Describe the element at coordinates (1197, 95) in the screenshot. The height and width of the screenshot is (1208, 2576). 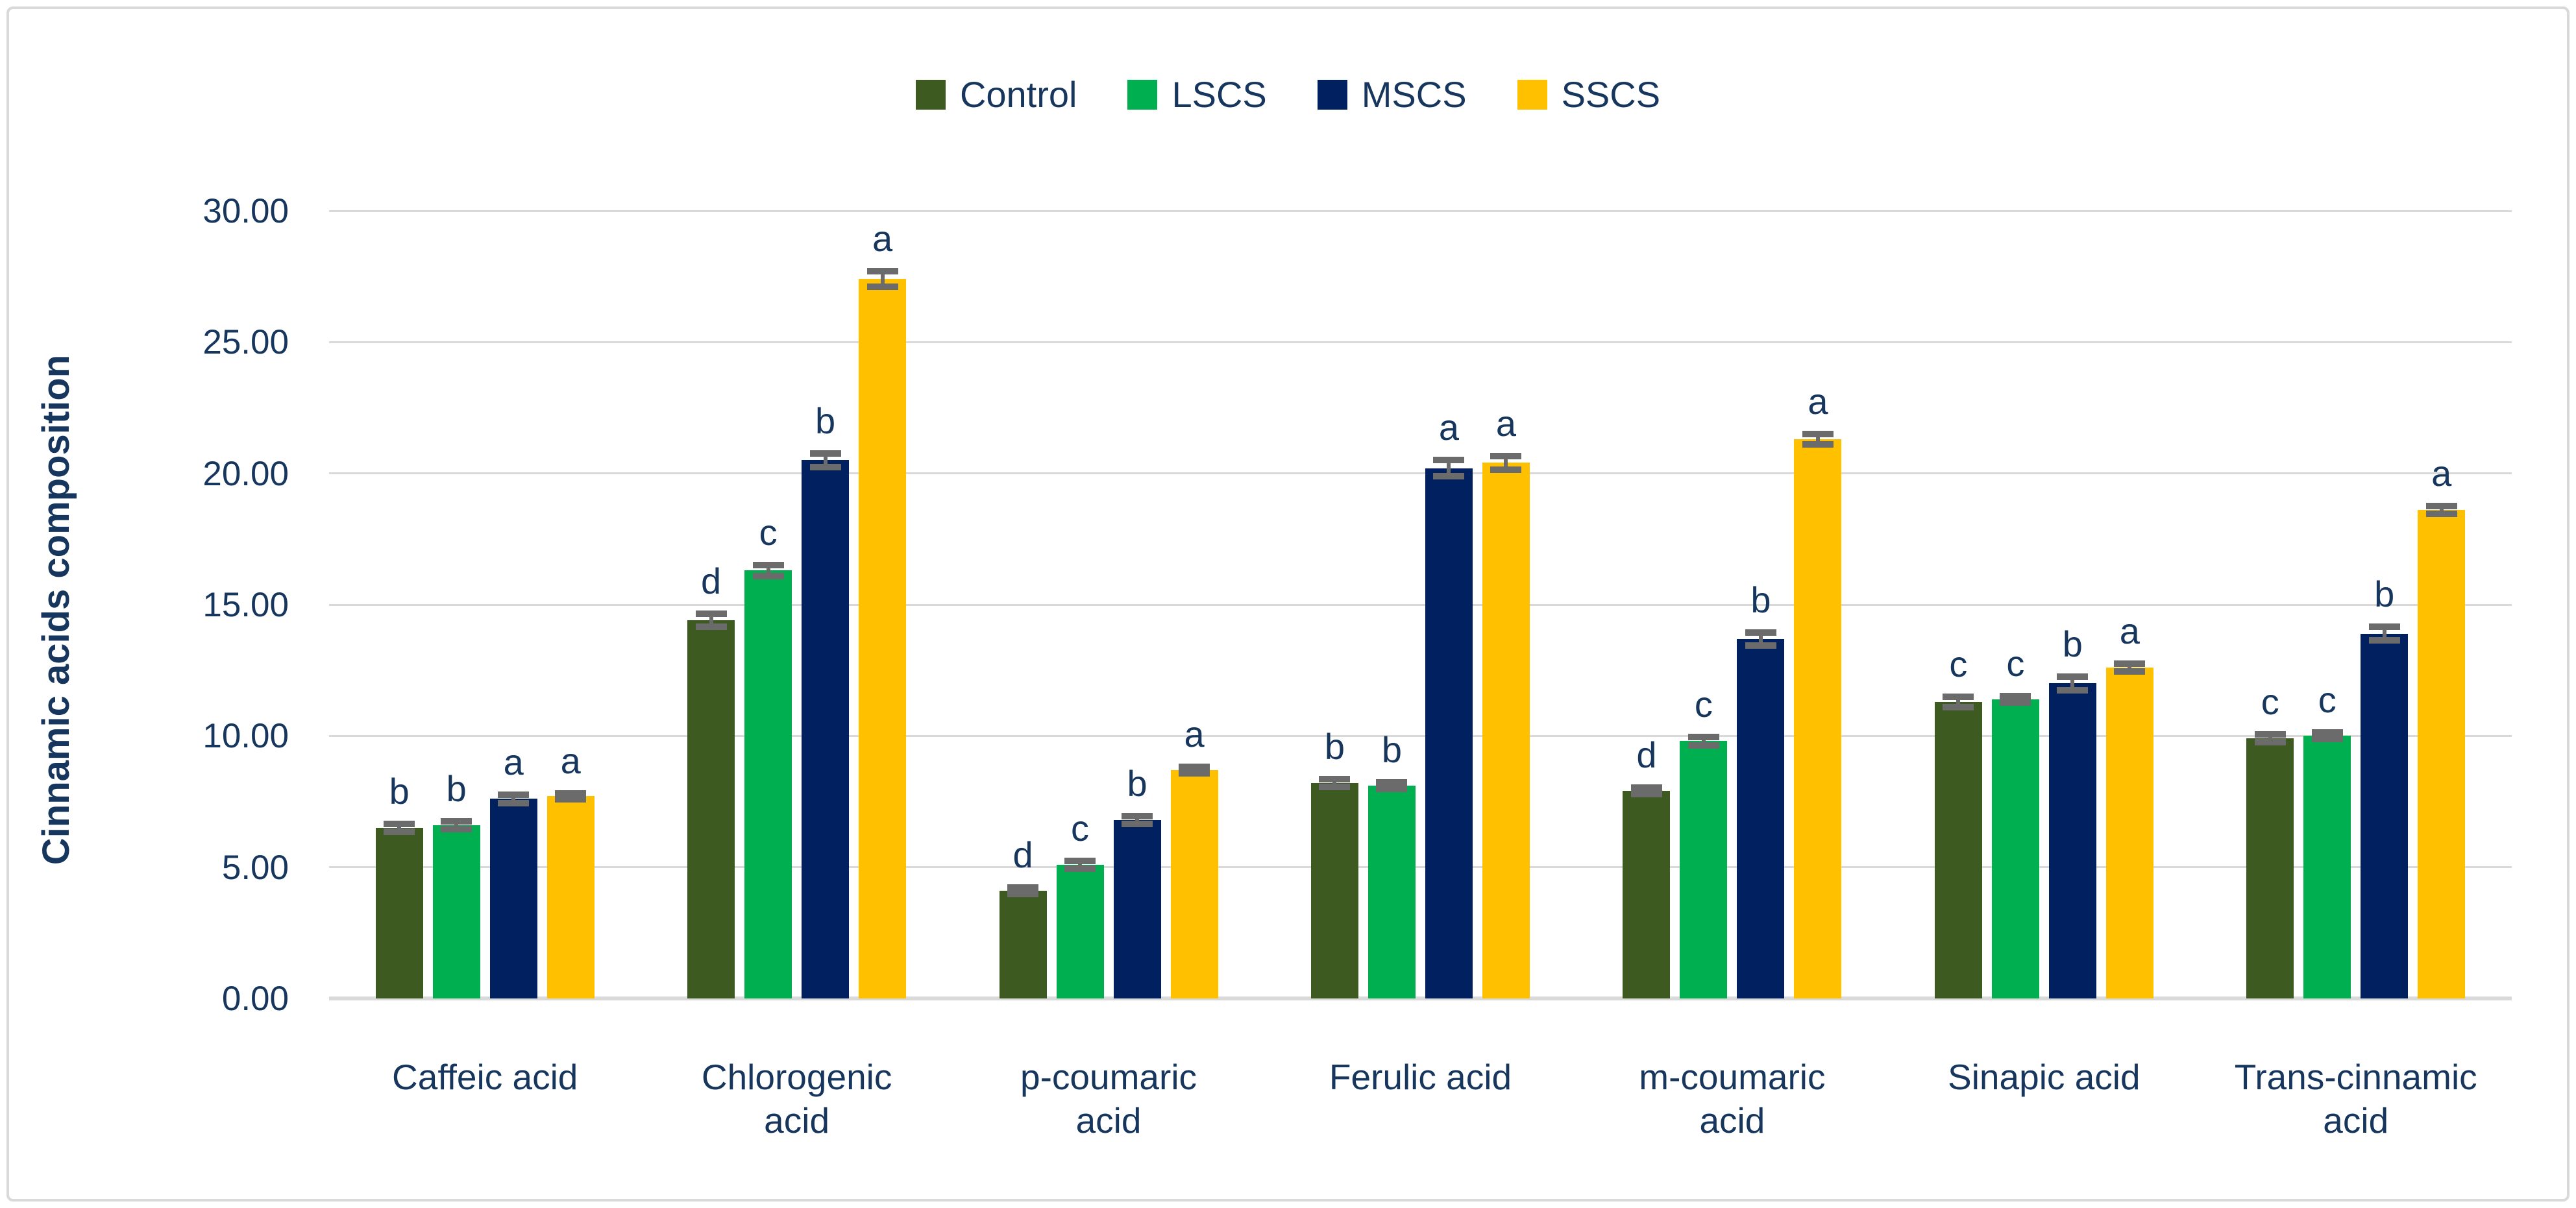
I see `legend-item-lscs: LSCS` at that location.